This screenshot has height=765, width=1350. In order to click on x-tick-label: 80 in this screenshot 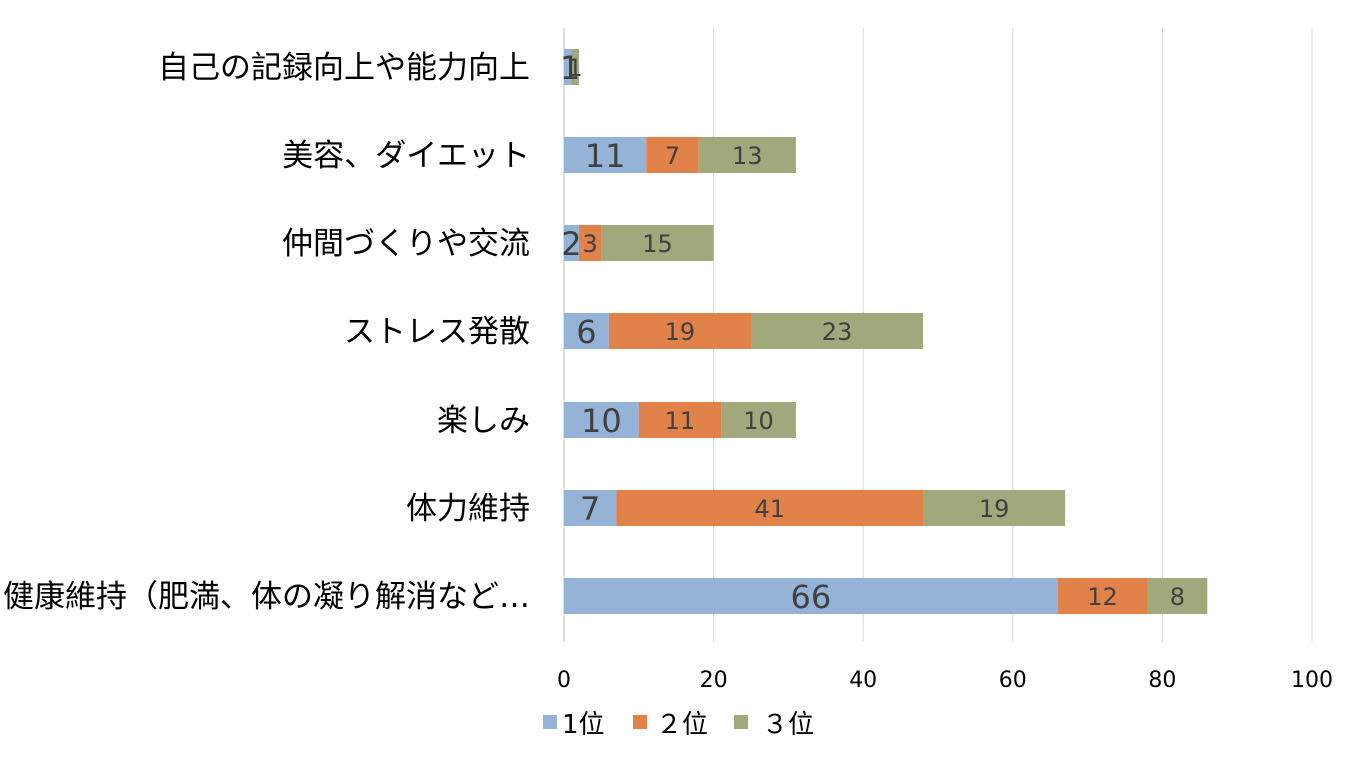, I will do `click(1162, 680)`.